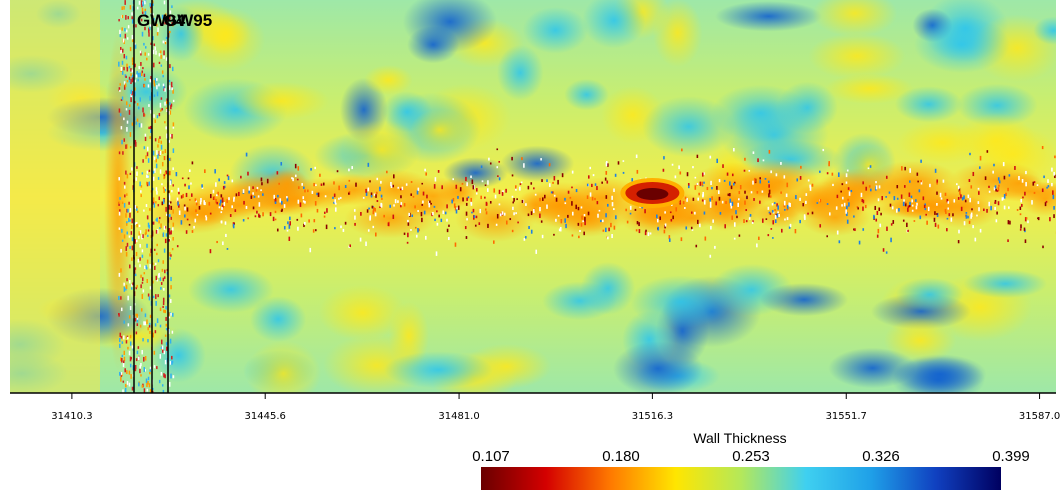  What do you see at coordinates (491, 456) in the screenshot?
I see `colorbar-tick-label: 0.107` at bounding box center [491, 456].